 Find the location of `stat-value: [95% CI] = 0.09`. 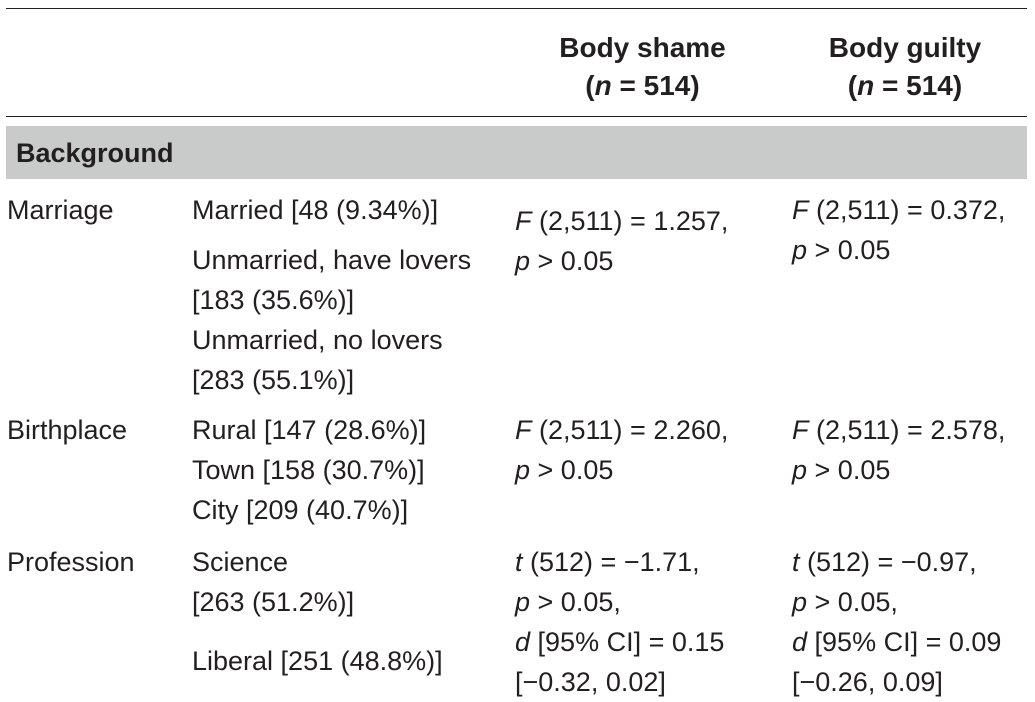

stat-value: [95% CI] = 0.09 is located at coordinates (904, 642).